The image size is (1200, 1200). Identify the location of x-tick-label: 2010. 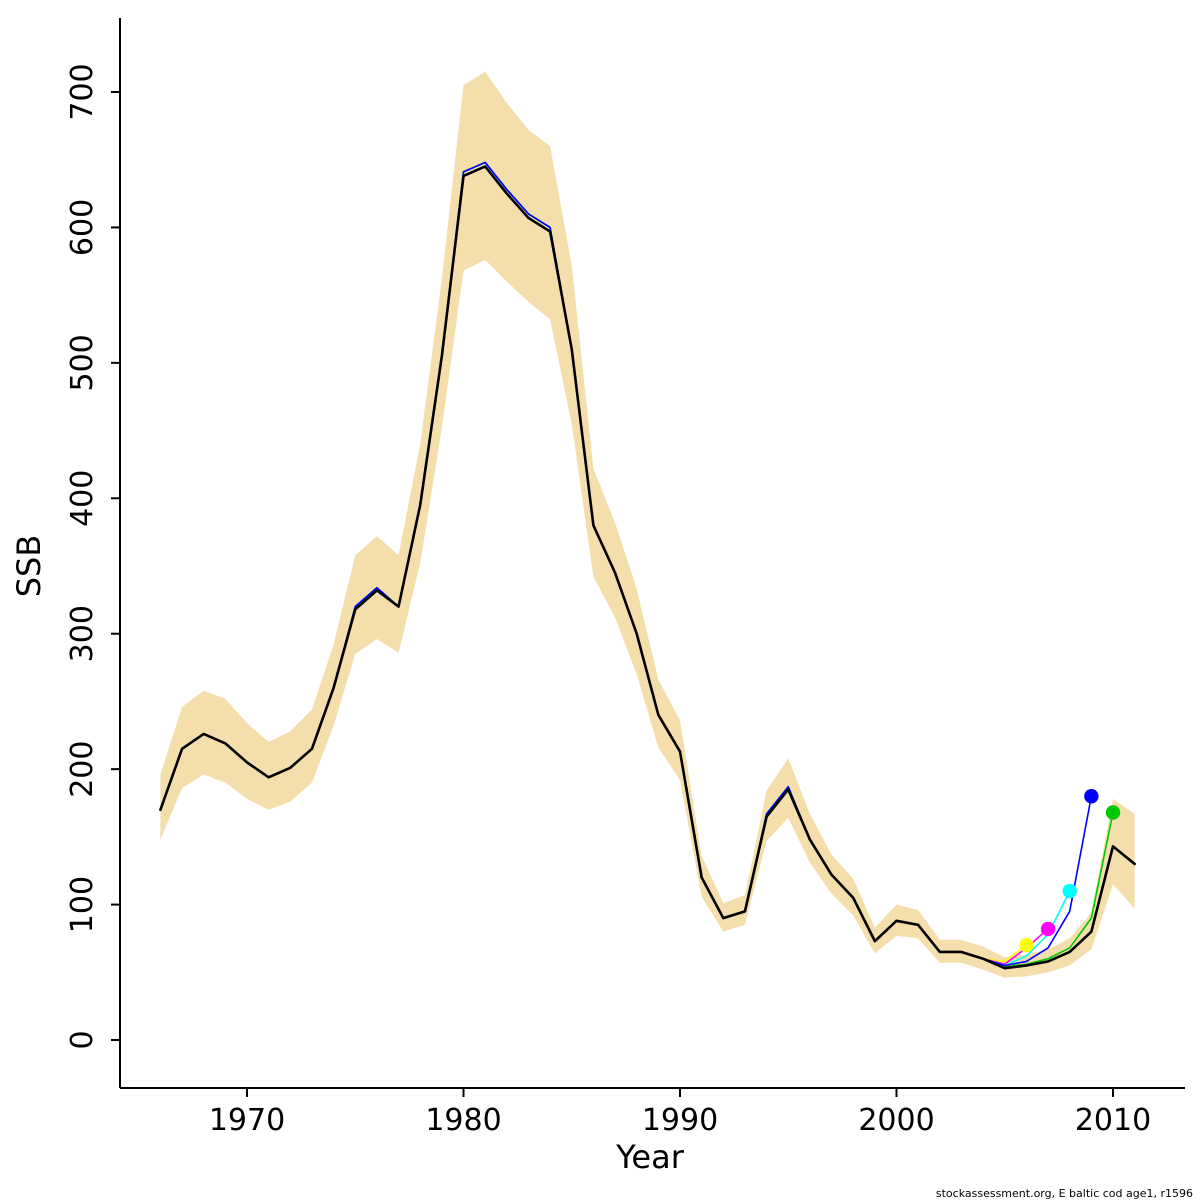
(1113, 1120).